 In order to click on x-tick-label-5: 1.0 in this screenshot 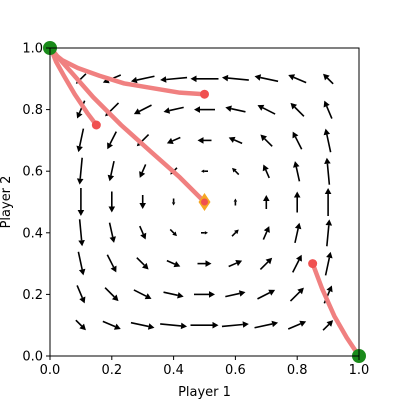, I will do `click(359, 370)`.